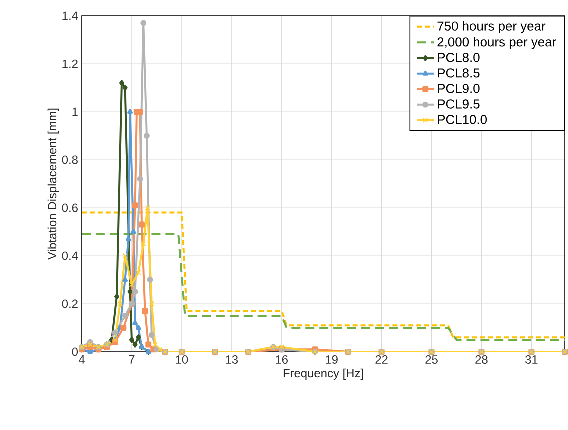  I want to click on x-tick-label: 10, so click(182, 360).